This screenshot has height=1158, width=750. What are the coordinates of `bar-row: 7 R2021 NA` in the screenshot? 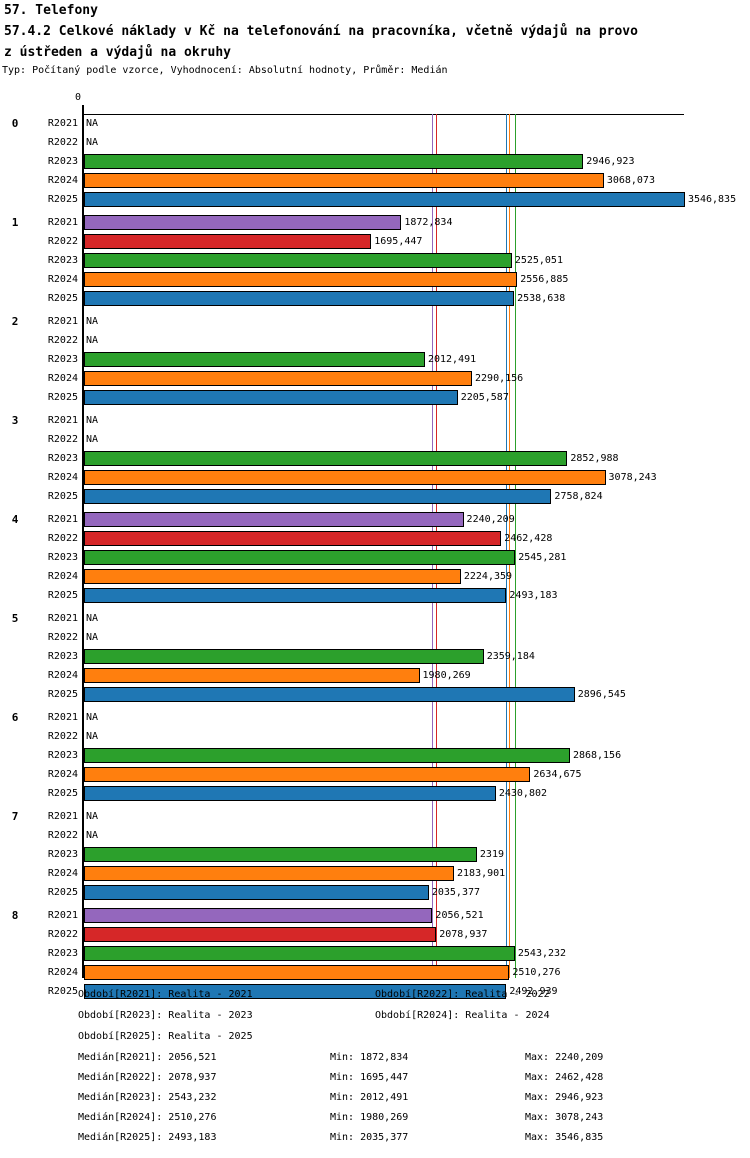 It's located at (375, 816).